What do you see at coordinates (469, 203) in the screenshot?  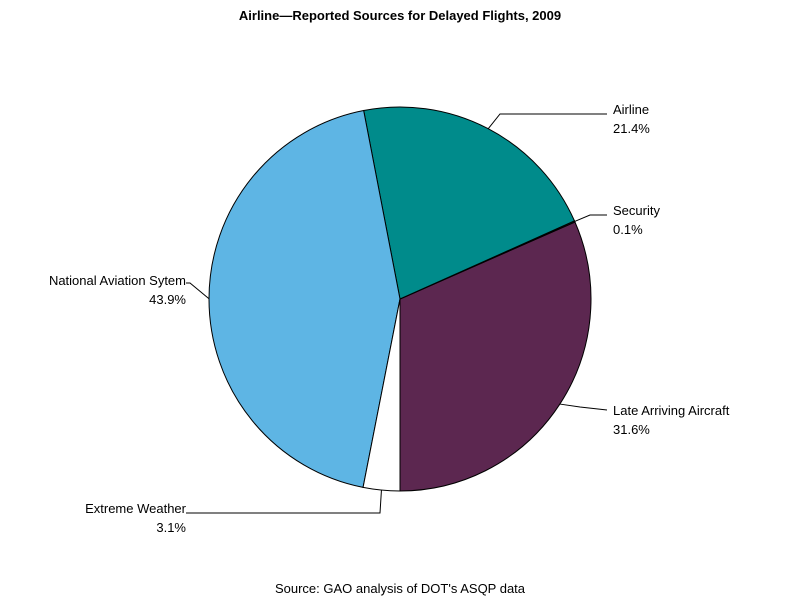 I see `pie-slice-airline` at bounding box center [469, 203].